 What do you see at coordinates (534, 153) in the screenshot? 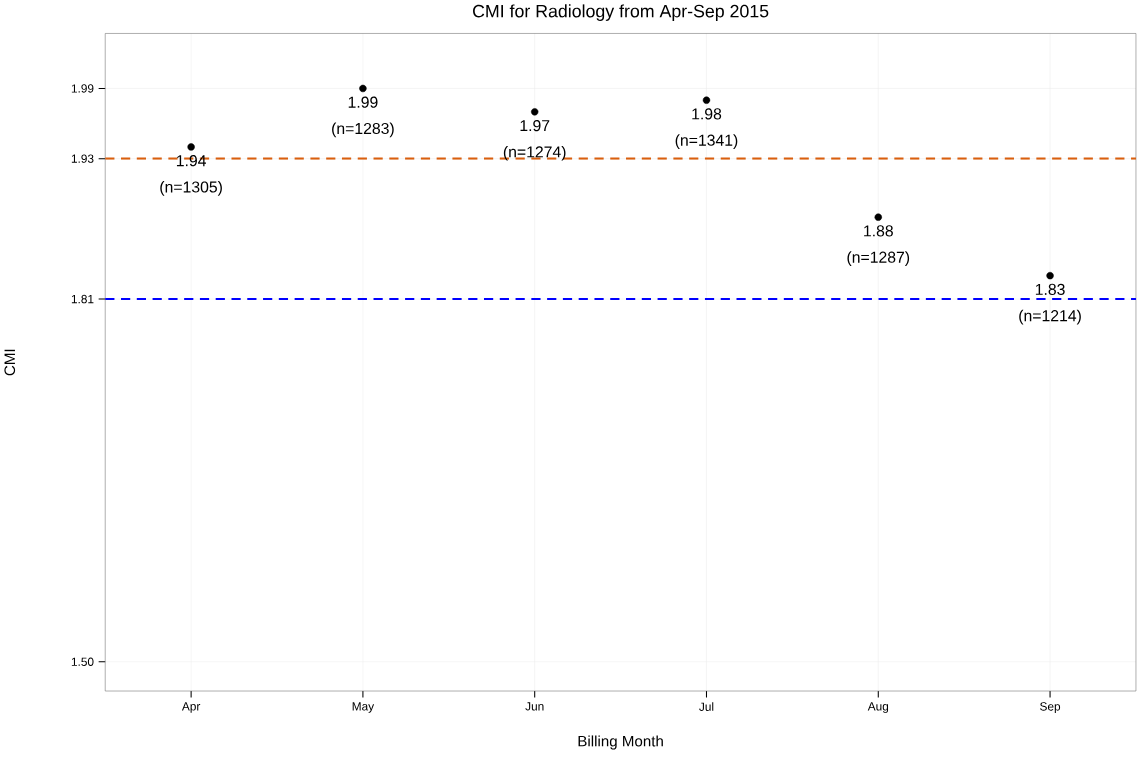
I see `text: (n=1274)` at bounding box center [534, 153].